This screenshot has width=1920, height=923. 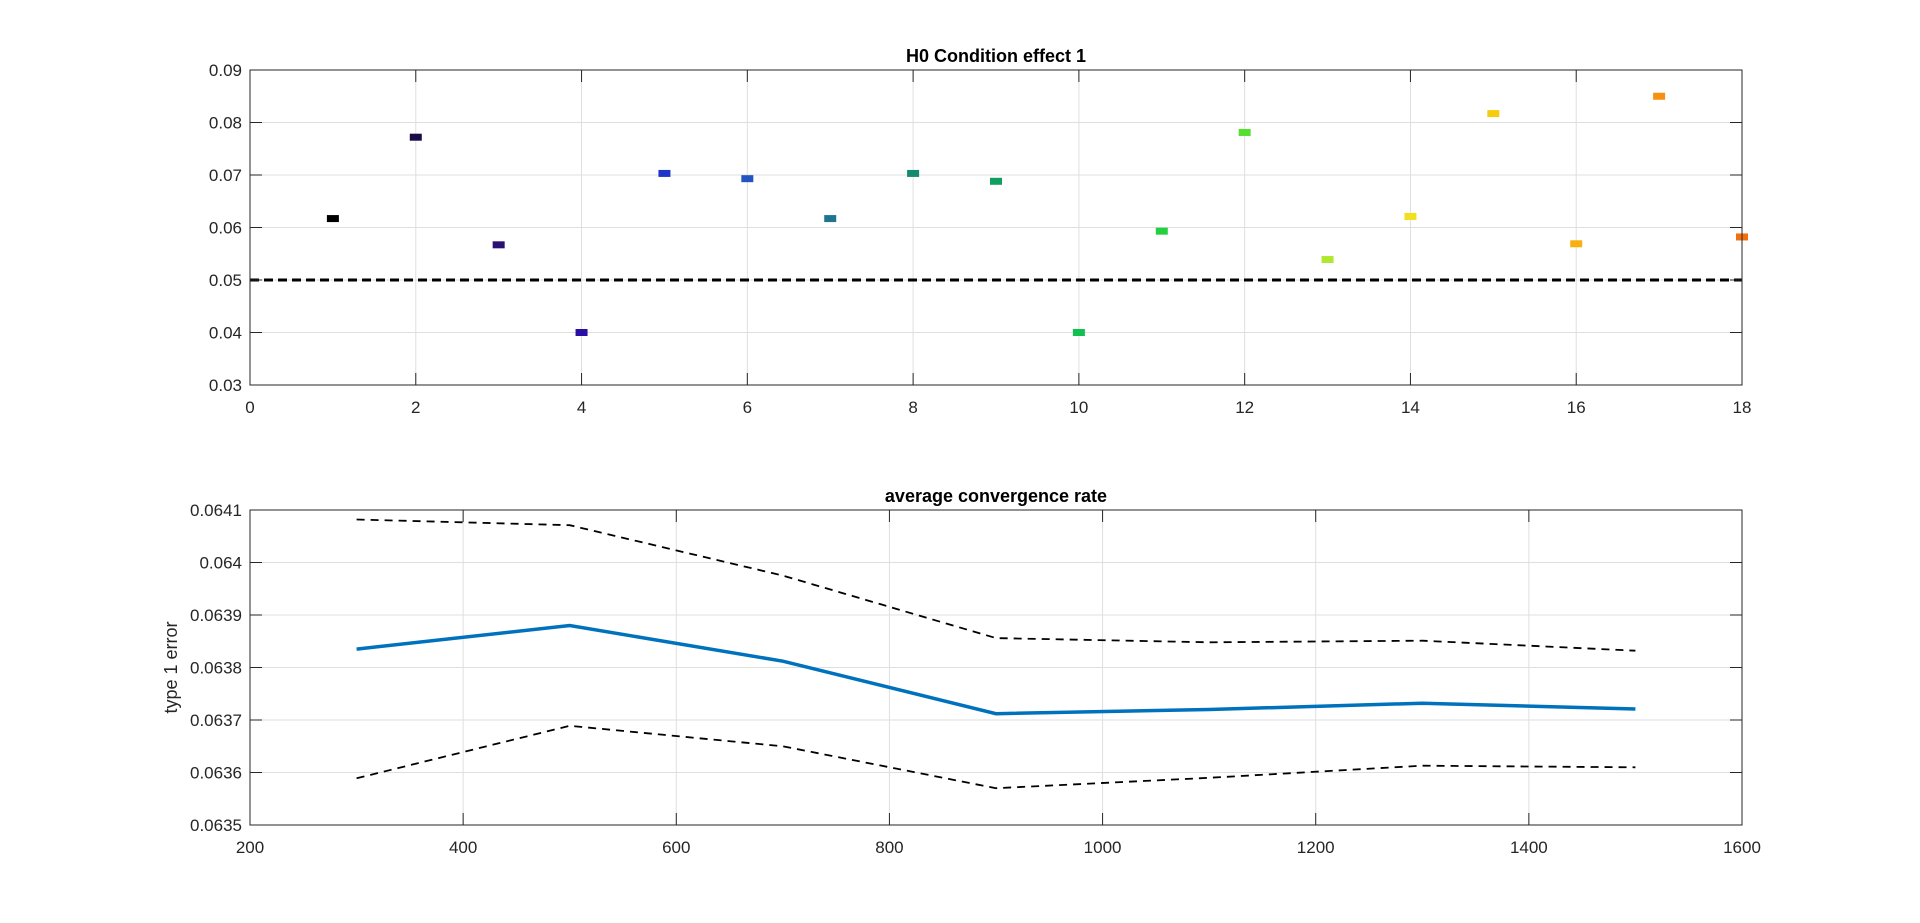 I want to click on y-tick-label: 0.064, so click(x=220, y=563).